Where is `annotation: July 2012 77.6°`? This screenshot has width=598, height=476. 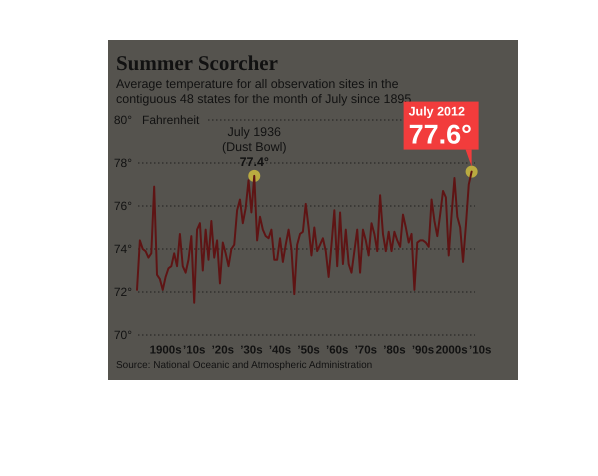 annotation: July 2012 77.6° is located at coordinates (440, 127).